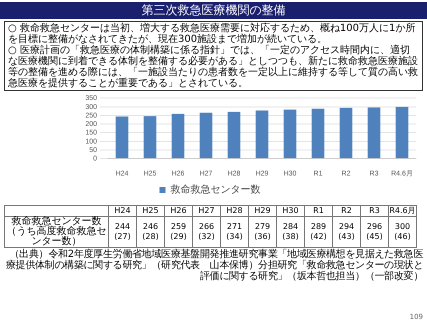  Describe the element at coordinates (213, 10) in the screenshot. I see `chart-title: 第三次救急医療機関の整備` at that location.